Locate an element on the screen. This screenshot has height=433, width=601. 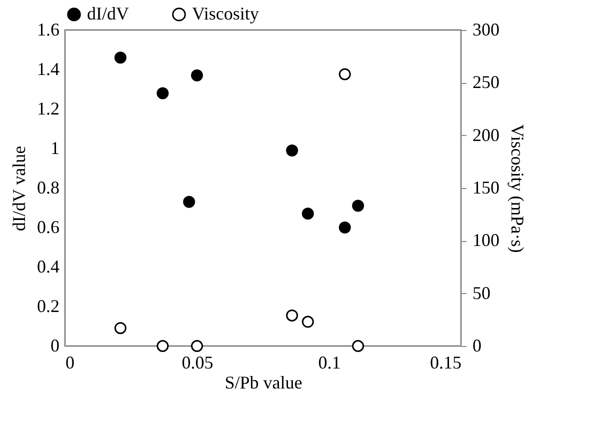
x-tick-label: 0.05 is located at coordinates (198, 362).